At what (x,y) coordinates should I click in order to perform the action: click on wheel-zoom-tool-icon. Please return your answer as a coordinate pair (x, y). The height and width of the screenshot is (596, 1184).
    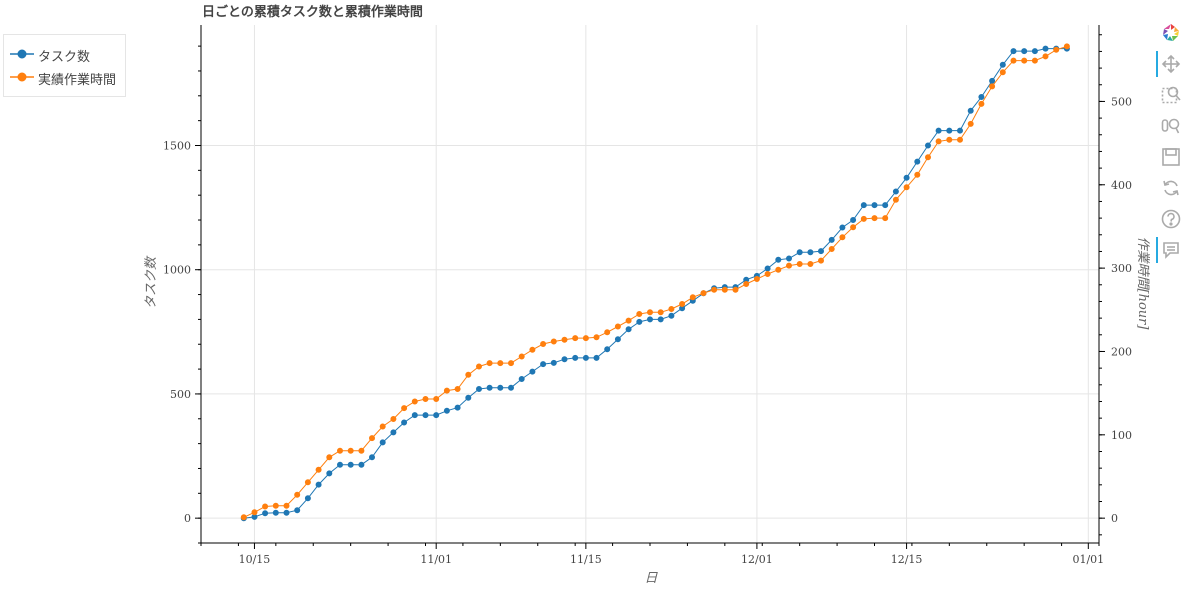
    Looking at the image, I should click on (1170, 126).